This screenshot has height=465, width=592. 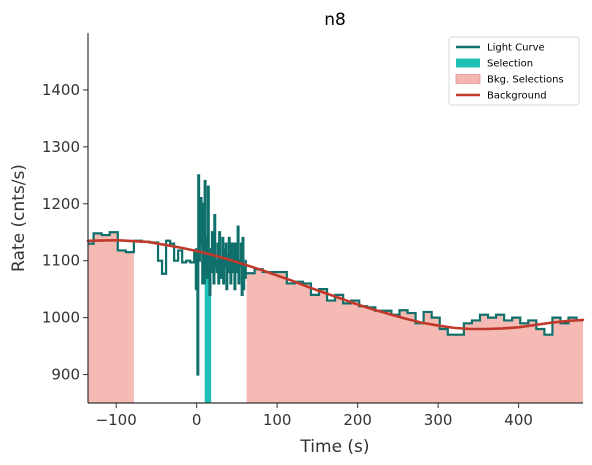 What do you see at coordinates (19, 218) in the screenshot?
I see `y-axis-label: Rate (cnts/s)` at bounding box center [19, 218].